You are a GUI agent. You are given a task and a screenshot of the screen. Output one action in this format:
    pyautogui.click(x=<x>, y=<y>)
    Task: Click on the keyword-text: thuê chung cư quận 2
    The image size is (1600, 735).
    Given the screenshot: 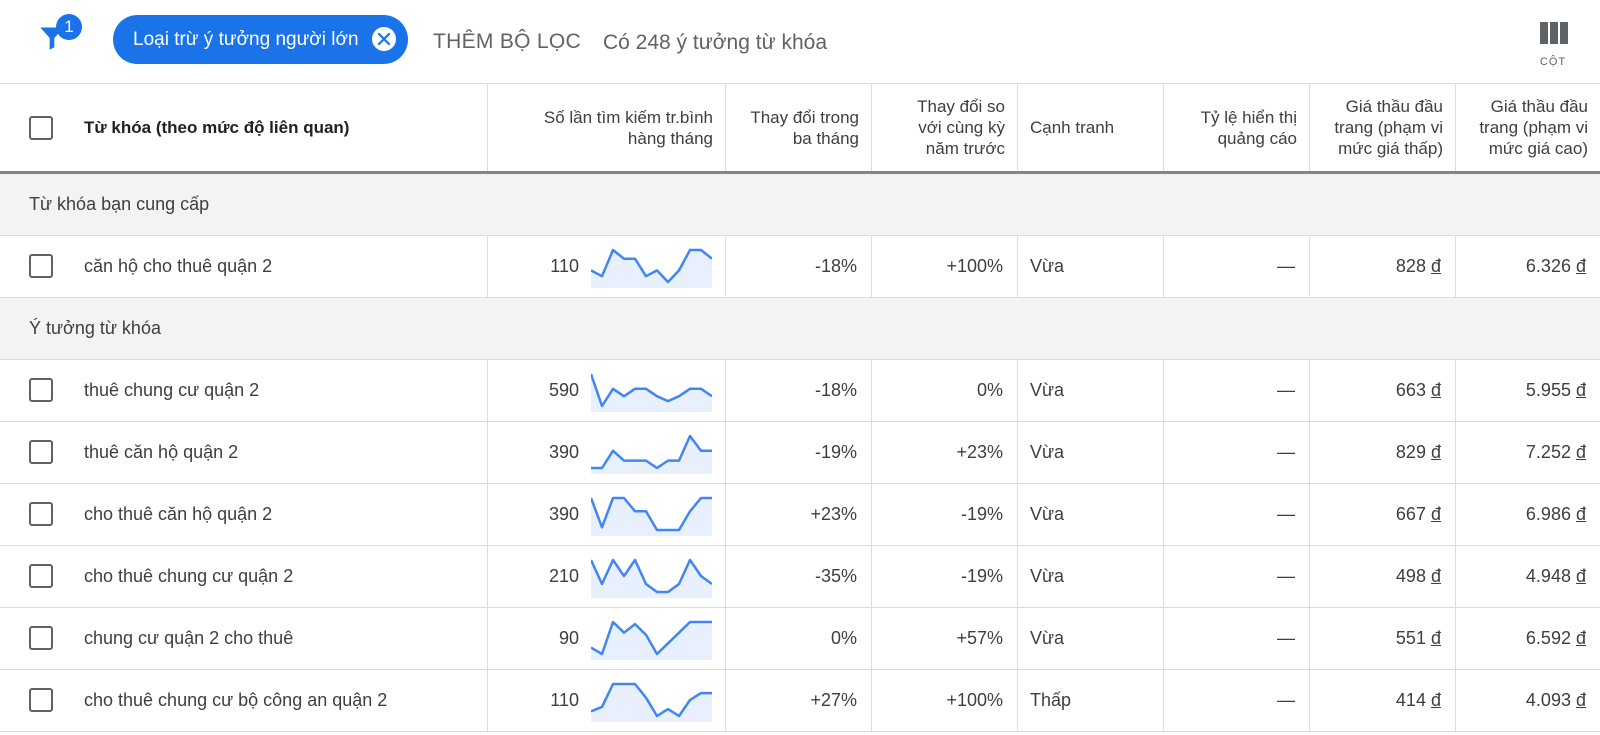 What is the action you would take?
    pyautogui.click(x=172, y=390)
    